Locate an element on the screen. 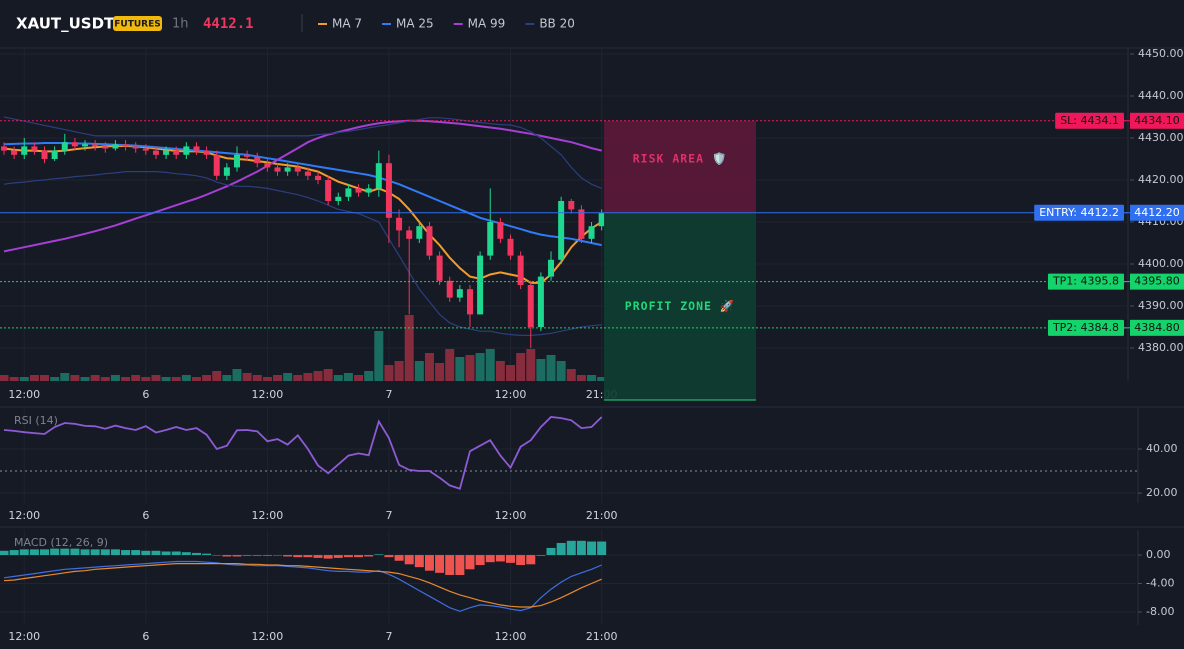 This screenshot has width=1184, height=649. level-tag-text: SL: 4434.1 is located at coordinates (1089, 120).